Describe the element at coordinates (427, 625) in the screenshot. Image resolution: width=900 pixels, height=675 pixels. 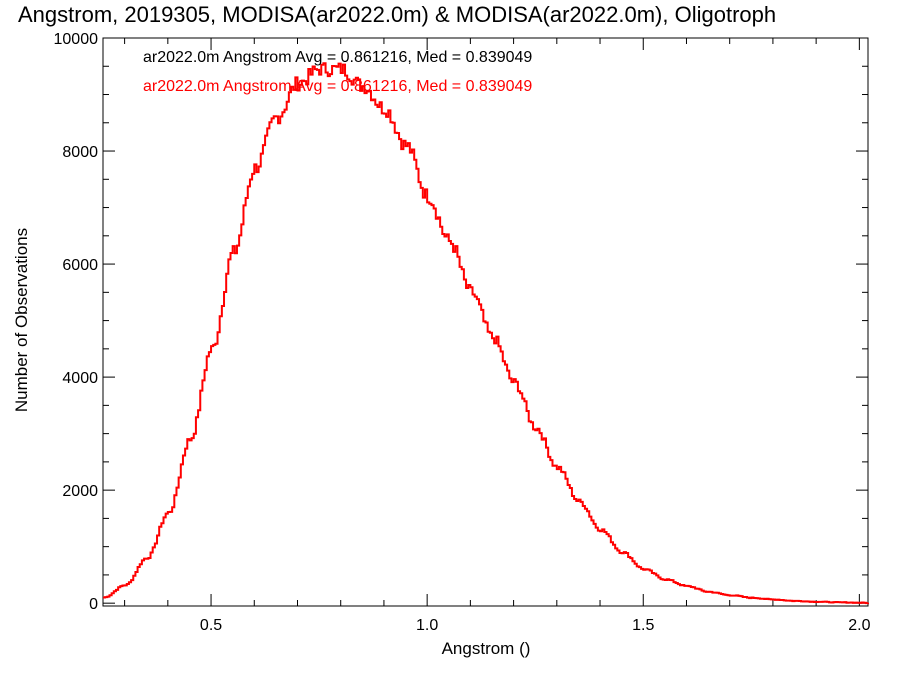
I see `x-tick-label: 1.0` at that location.